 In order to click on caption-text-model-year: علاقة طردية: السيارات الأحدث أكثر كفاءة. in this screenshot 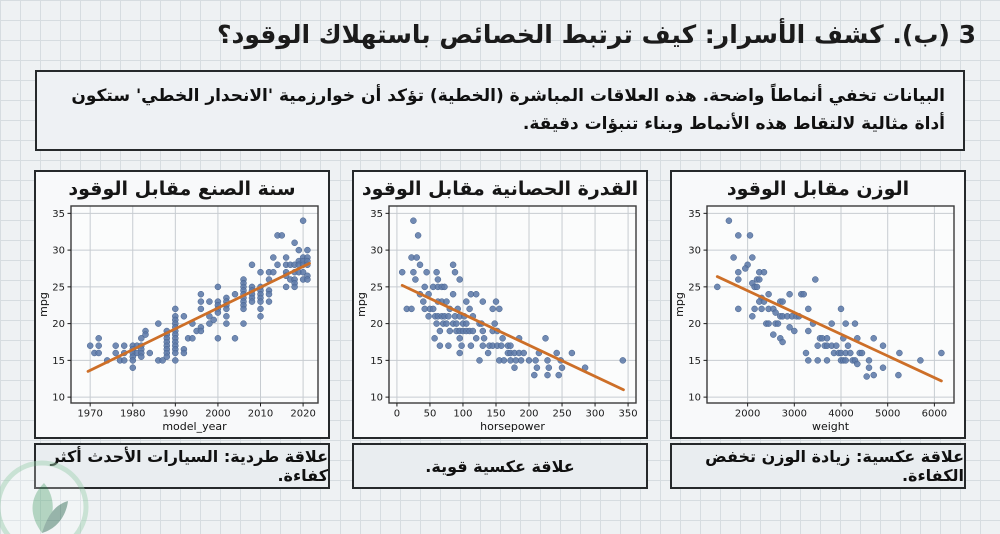, I will do `click(189, 466)`.